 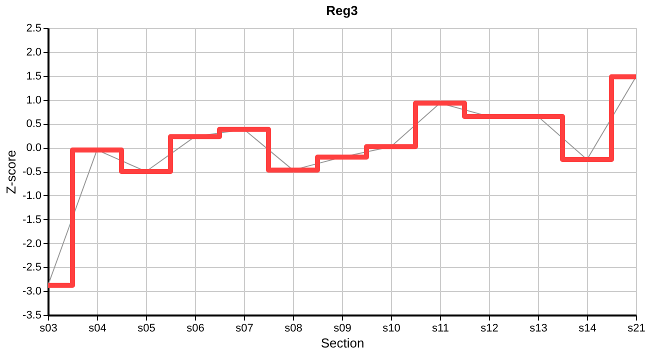 I want to click on x-tick-label: s11, so click(x=440, y=328).